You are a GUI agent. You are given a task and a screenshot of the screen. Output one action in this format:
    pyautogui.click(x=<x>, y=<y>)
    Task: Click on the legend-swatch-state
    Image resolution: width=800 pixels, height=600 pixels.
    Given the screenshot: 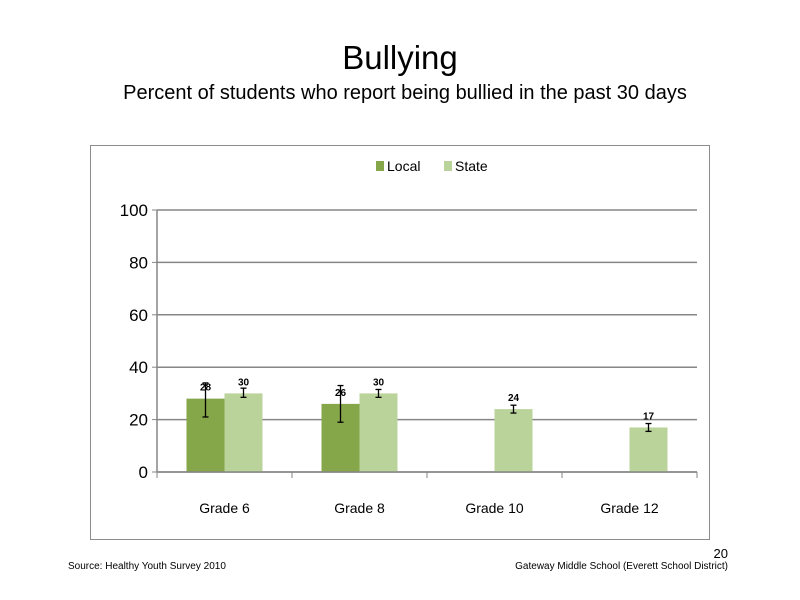 What is the action you would take?
    pyautogui.click(x=448, y=166)
    